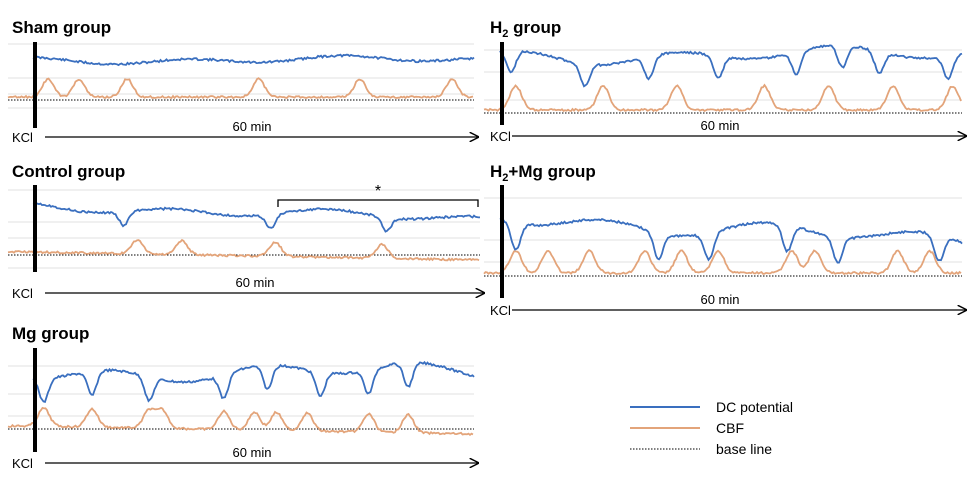  Describe the element at coordinates (68, 171) in the screenshot. I see `panel-title-control: Control group` at that location.